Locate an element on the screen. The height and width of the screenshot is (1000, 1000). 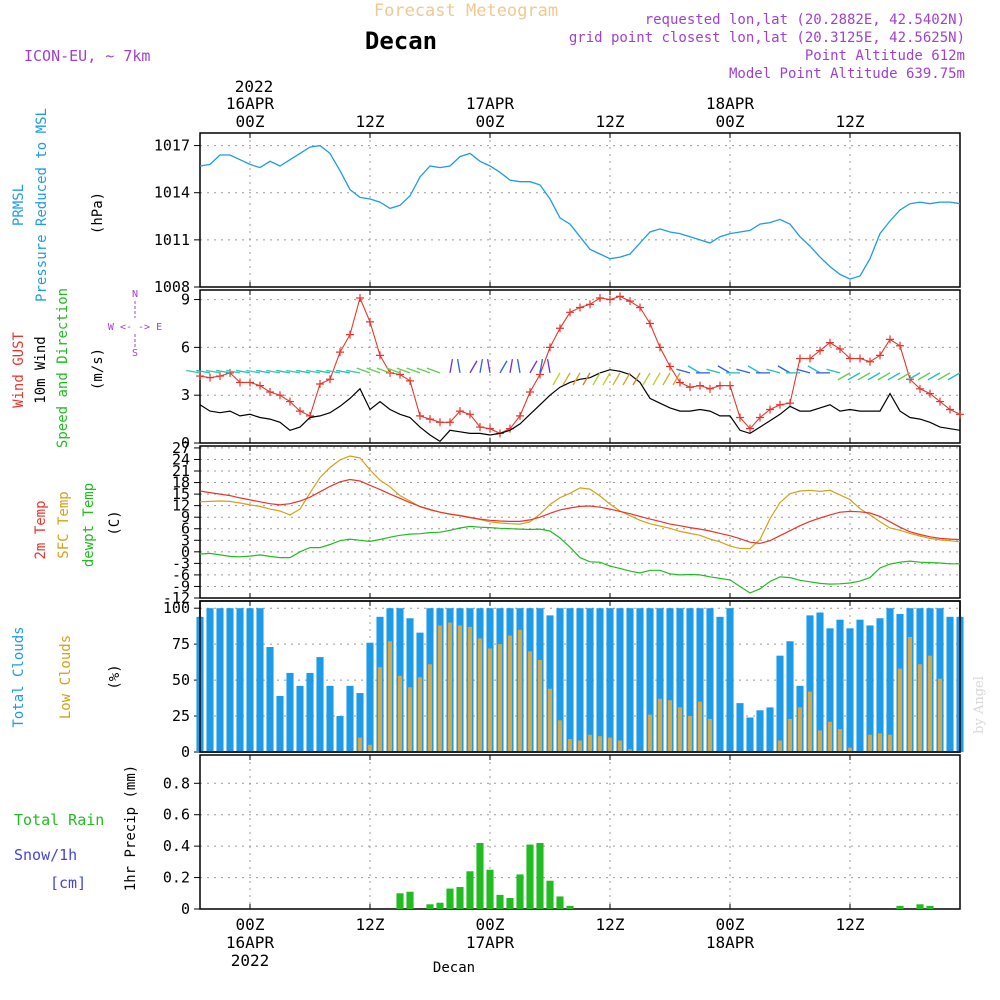
y-tick-label: -3 is located at coordinates (181, 563).